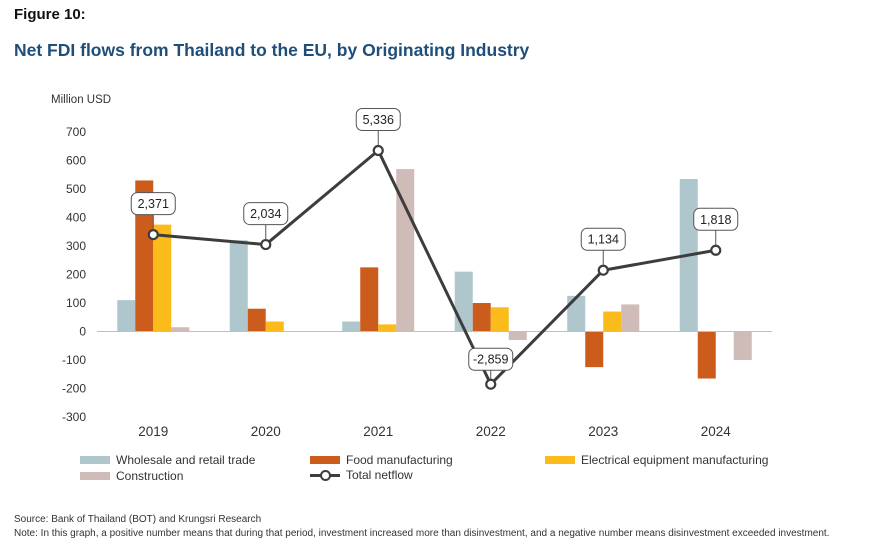  I want to click on y-tick-label: 400, so click(76, 218).